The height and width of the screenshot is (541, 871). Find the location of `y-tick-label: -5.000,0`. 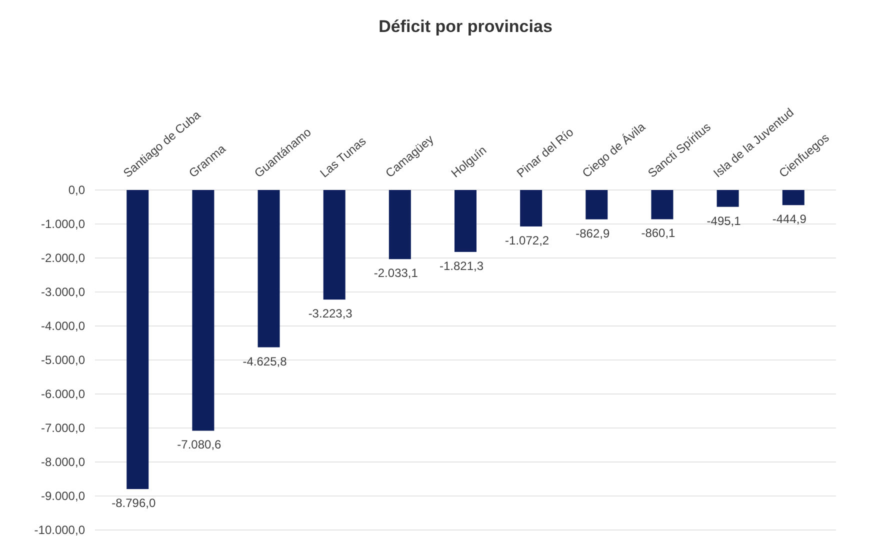

y-tick-label: -5.000,0 is located at coordinates (63, 360).